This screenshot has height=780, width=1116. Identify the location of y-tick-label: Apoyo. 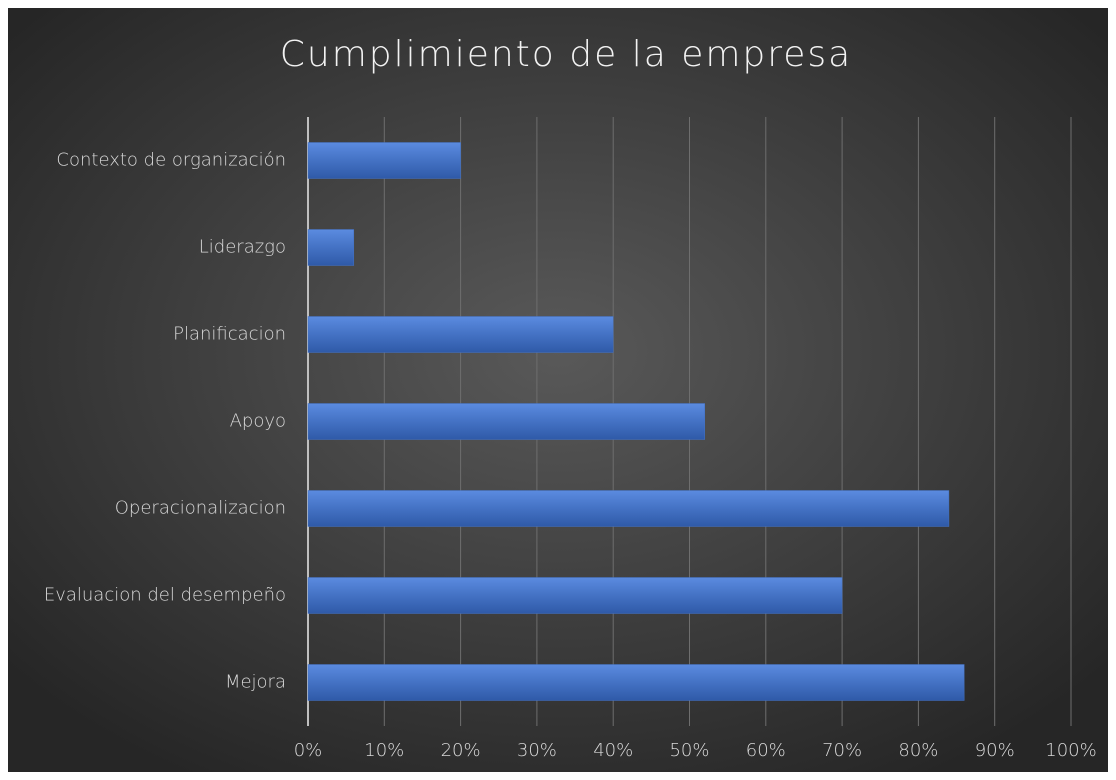
(258, 421).